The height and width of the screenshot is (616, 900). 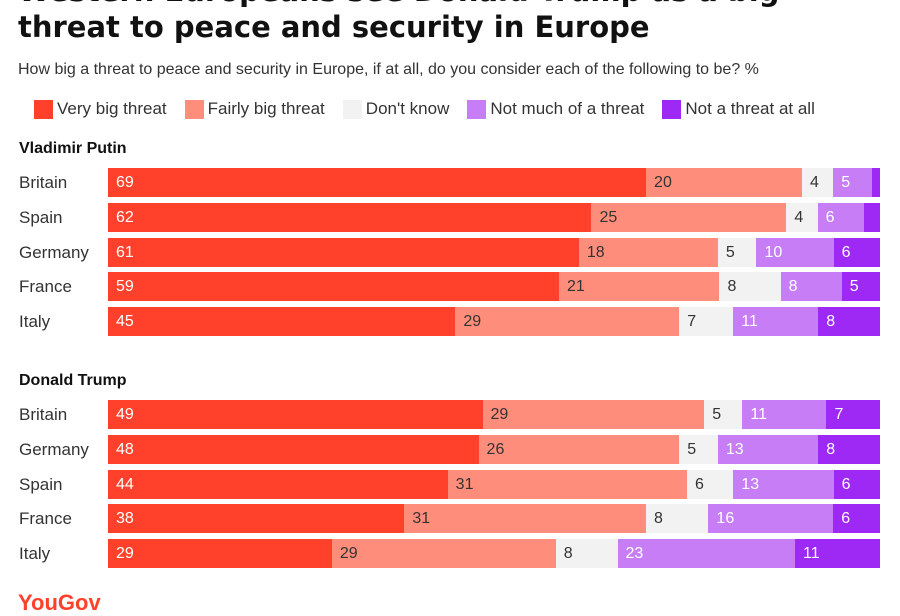 I want to click on bar-value-label: 59, so click(x=125, y=287).